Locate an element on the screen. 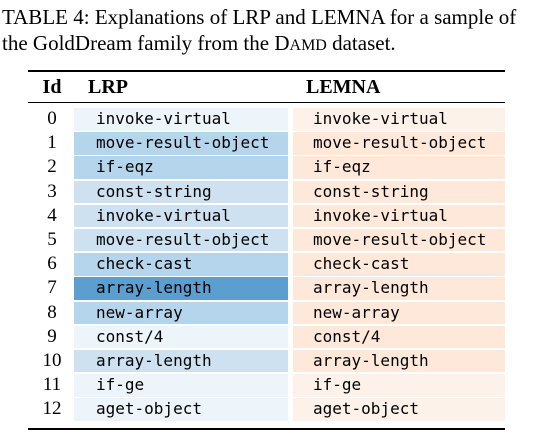 The height and width of the screenshot is (433, 543). table-bottom-rule is located at coordinates (266, 429).